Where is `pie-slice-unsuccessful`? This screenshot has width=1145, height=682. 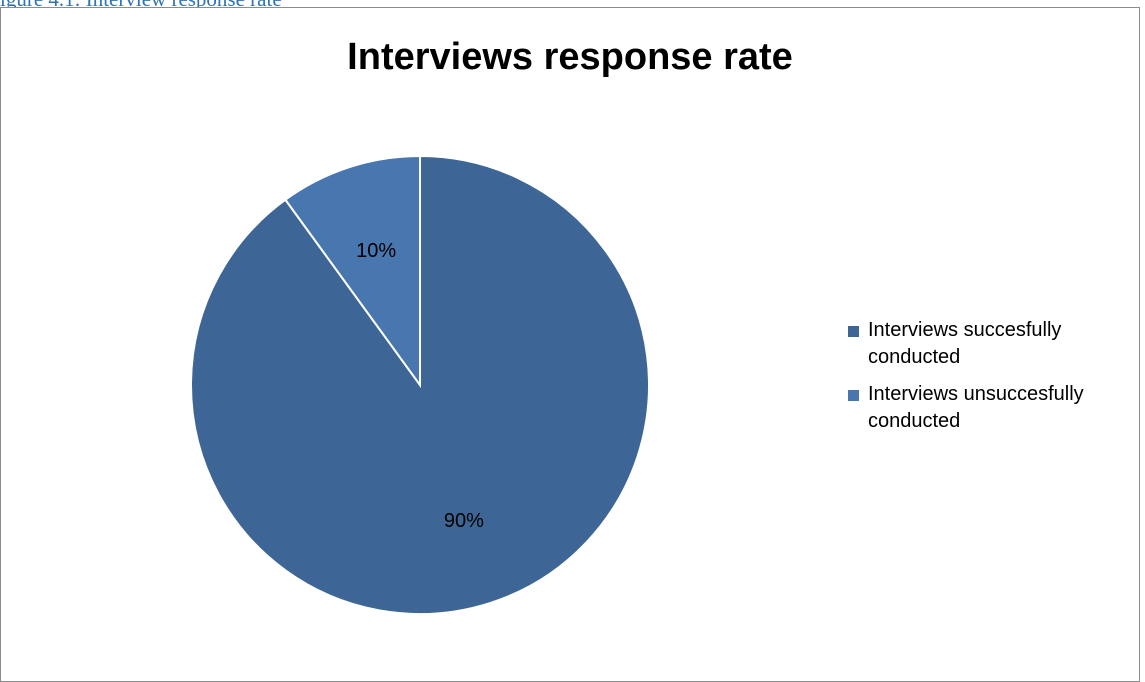 pie-slice-unsuccessful is located at coordinates (352, 271).